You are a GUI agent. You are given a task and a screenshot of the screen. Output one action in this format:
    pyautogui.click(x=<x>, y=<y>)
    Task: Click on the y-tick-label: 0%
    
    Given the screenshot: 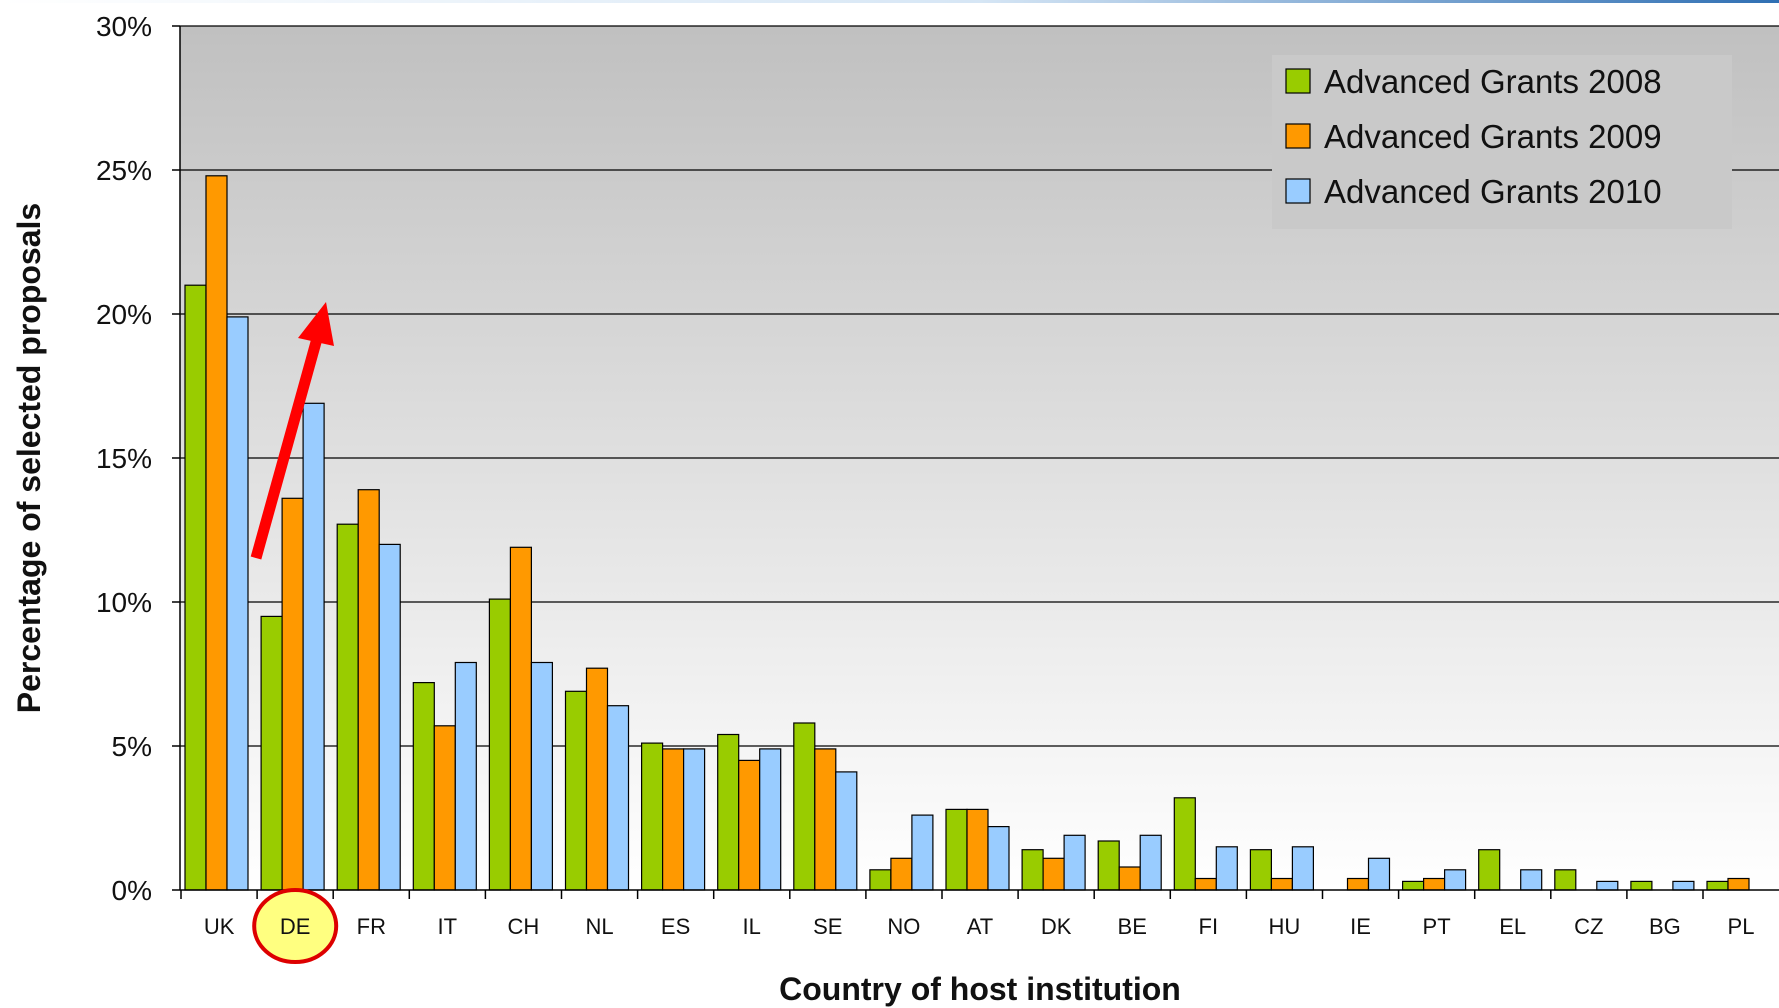 What is the action you would take?
    pyautogui.click(x=132, y=890)
    